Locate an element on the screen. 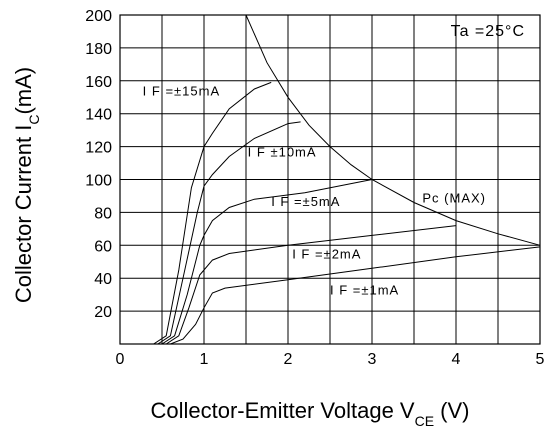 Image resolution: width=547 pixels, height=429 pixels. y-tick-label: 80 is located at coordinates (103, 213).